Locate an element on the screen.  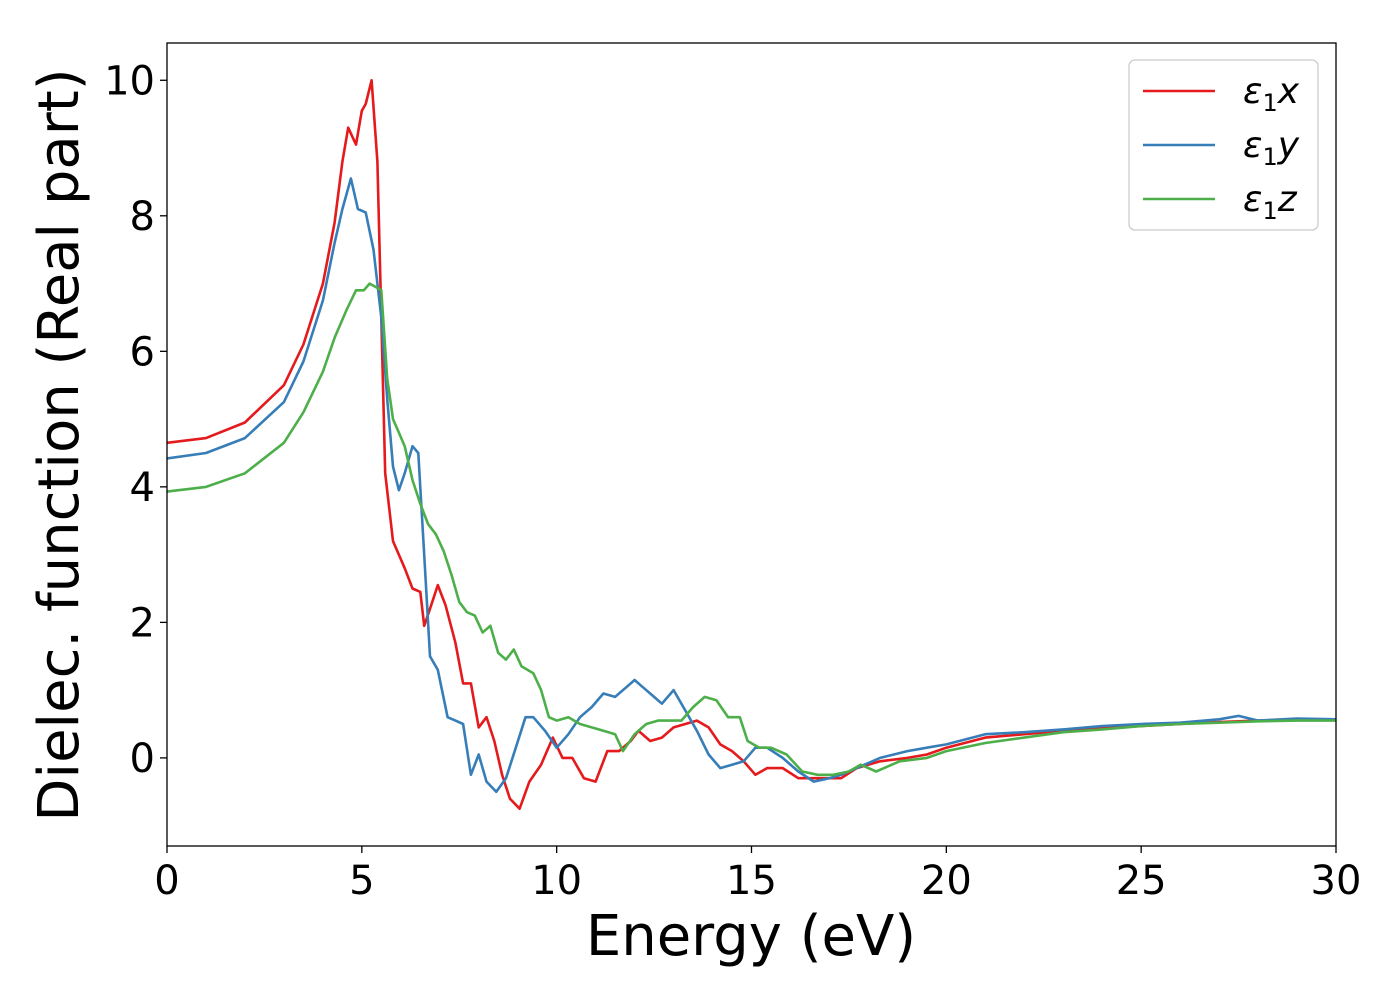
x-tick-label: 20 is located at coordinates (946, 881).